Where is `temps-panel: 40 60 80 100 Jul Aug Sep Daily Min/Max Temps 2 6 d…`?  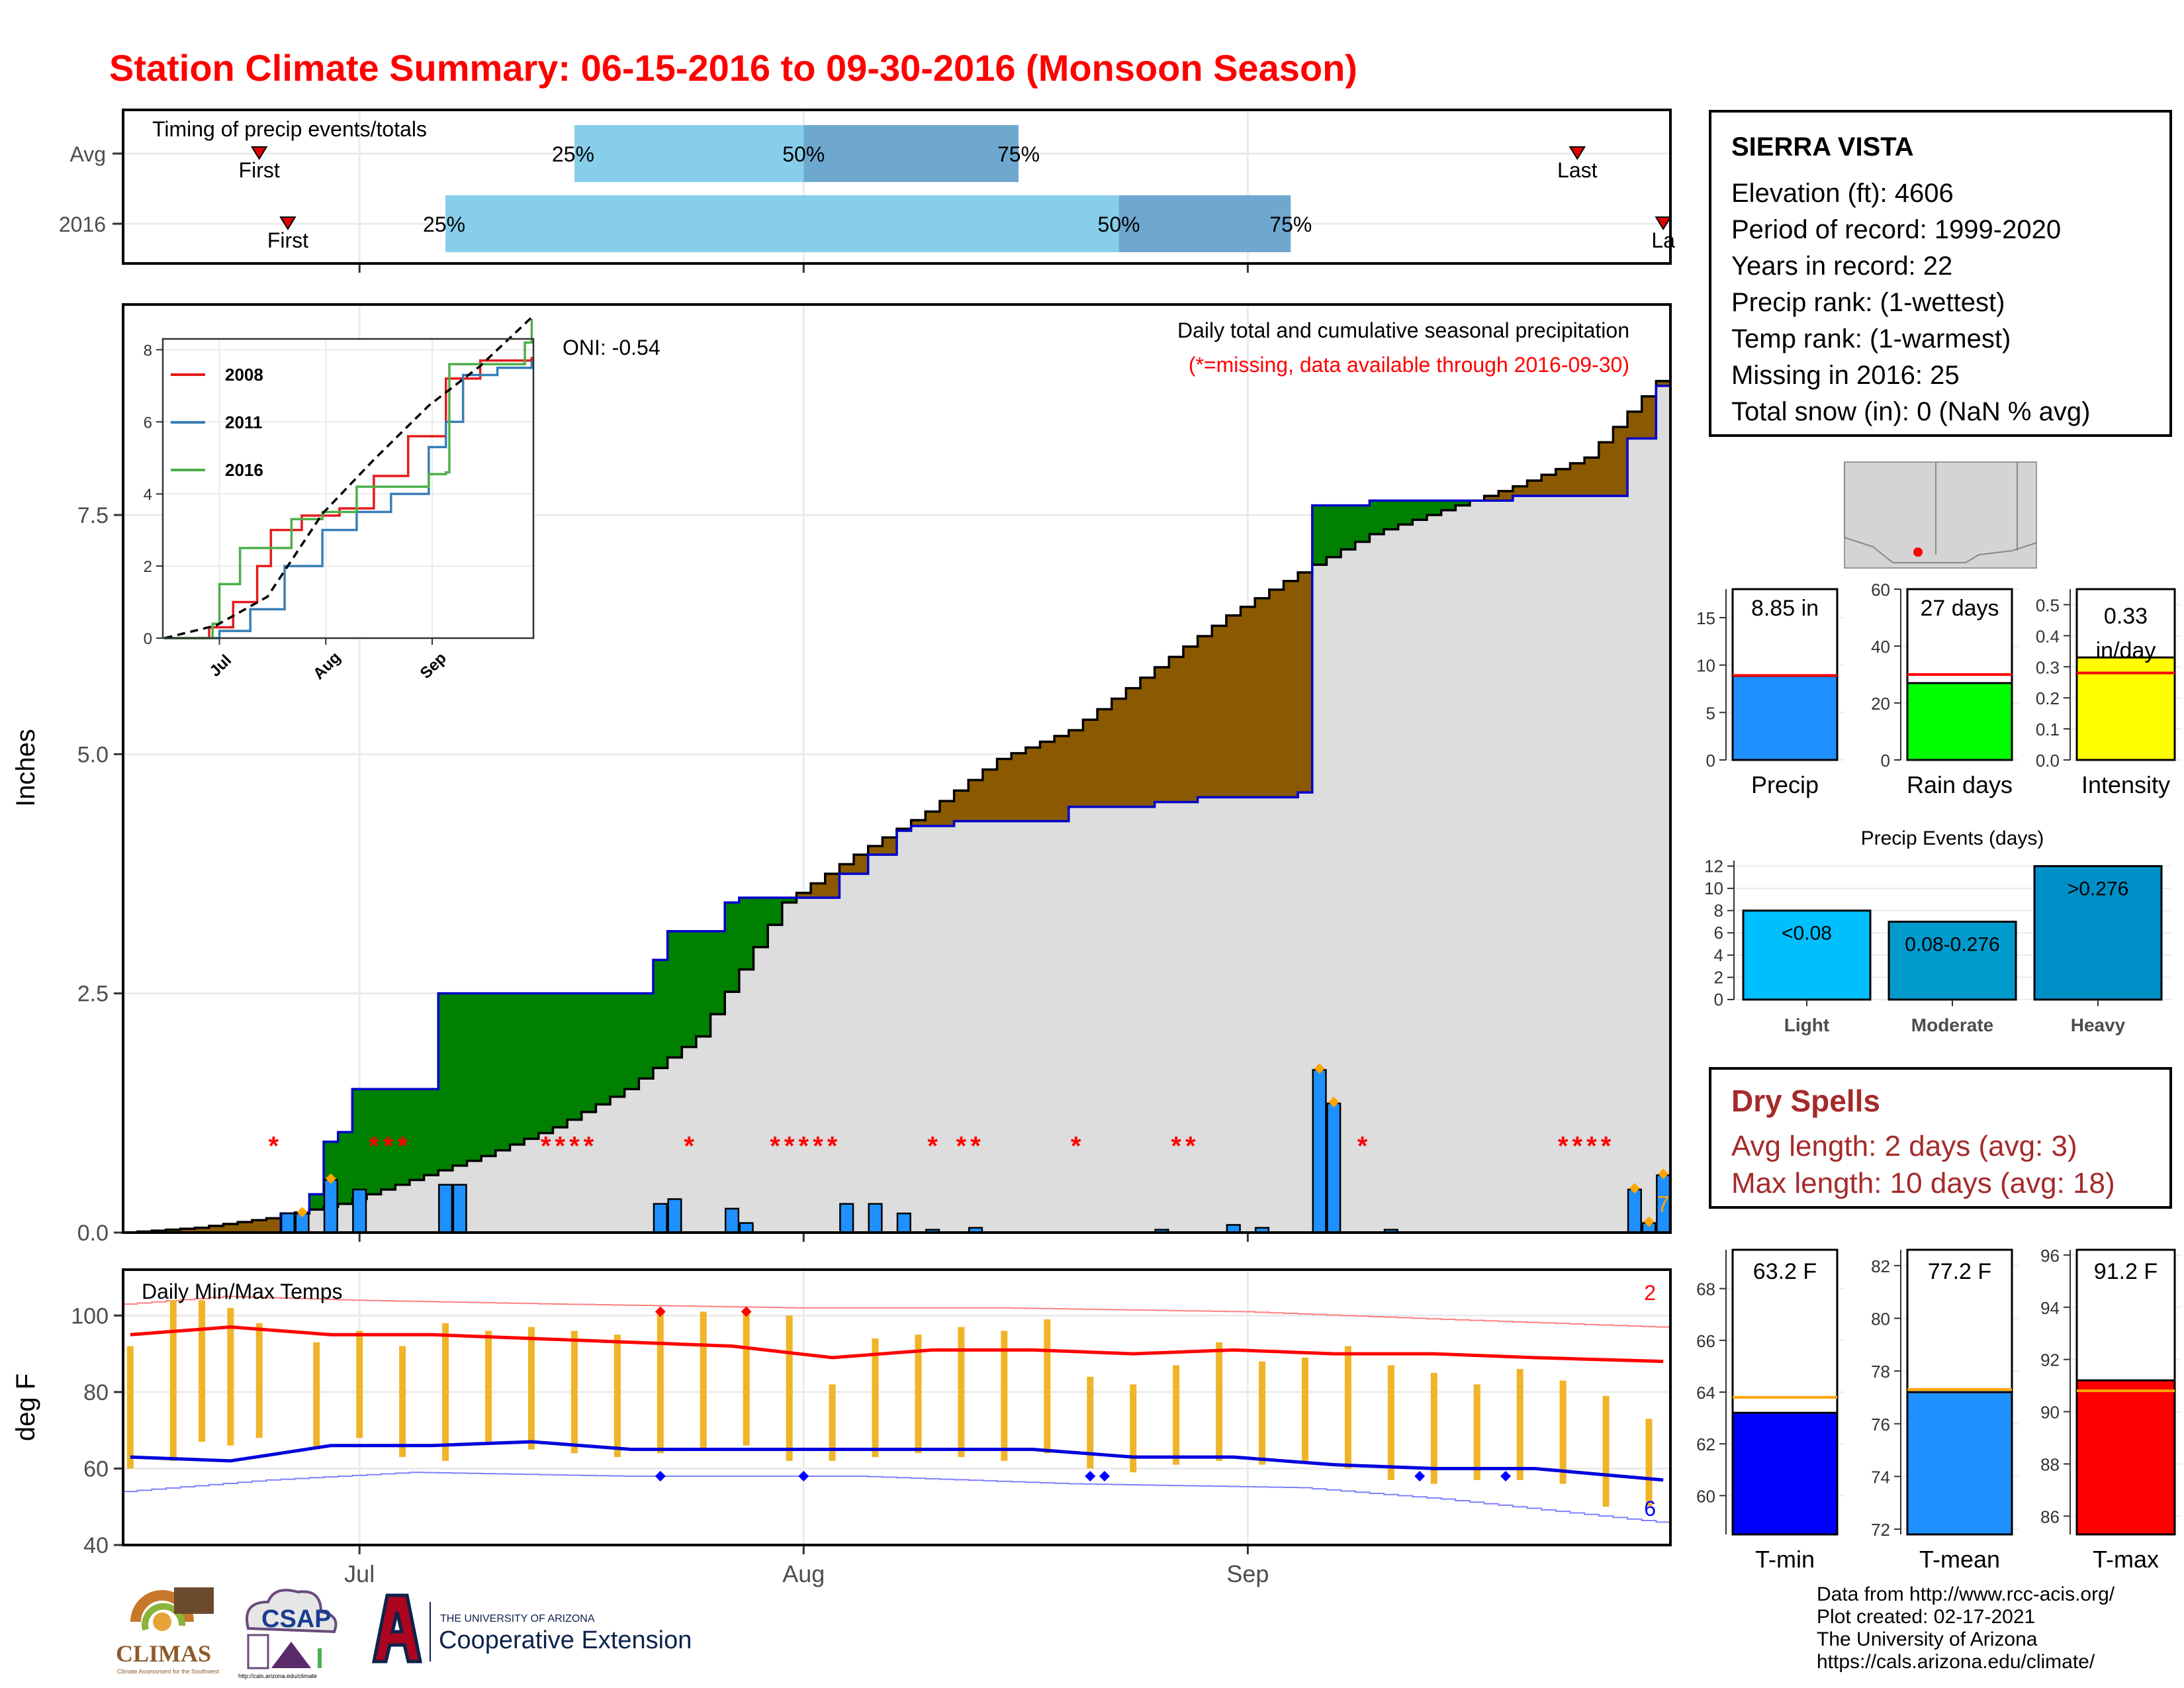
temps-panel: 40 60 80 100 Jul Aug Sep Daily Min/Max Temps 2 6 d… is located at coordinates (842, 1427).